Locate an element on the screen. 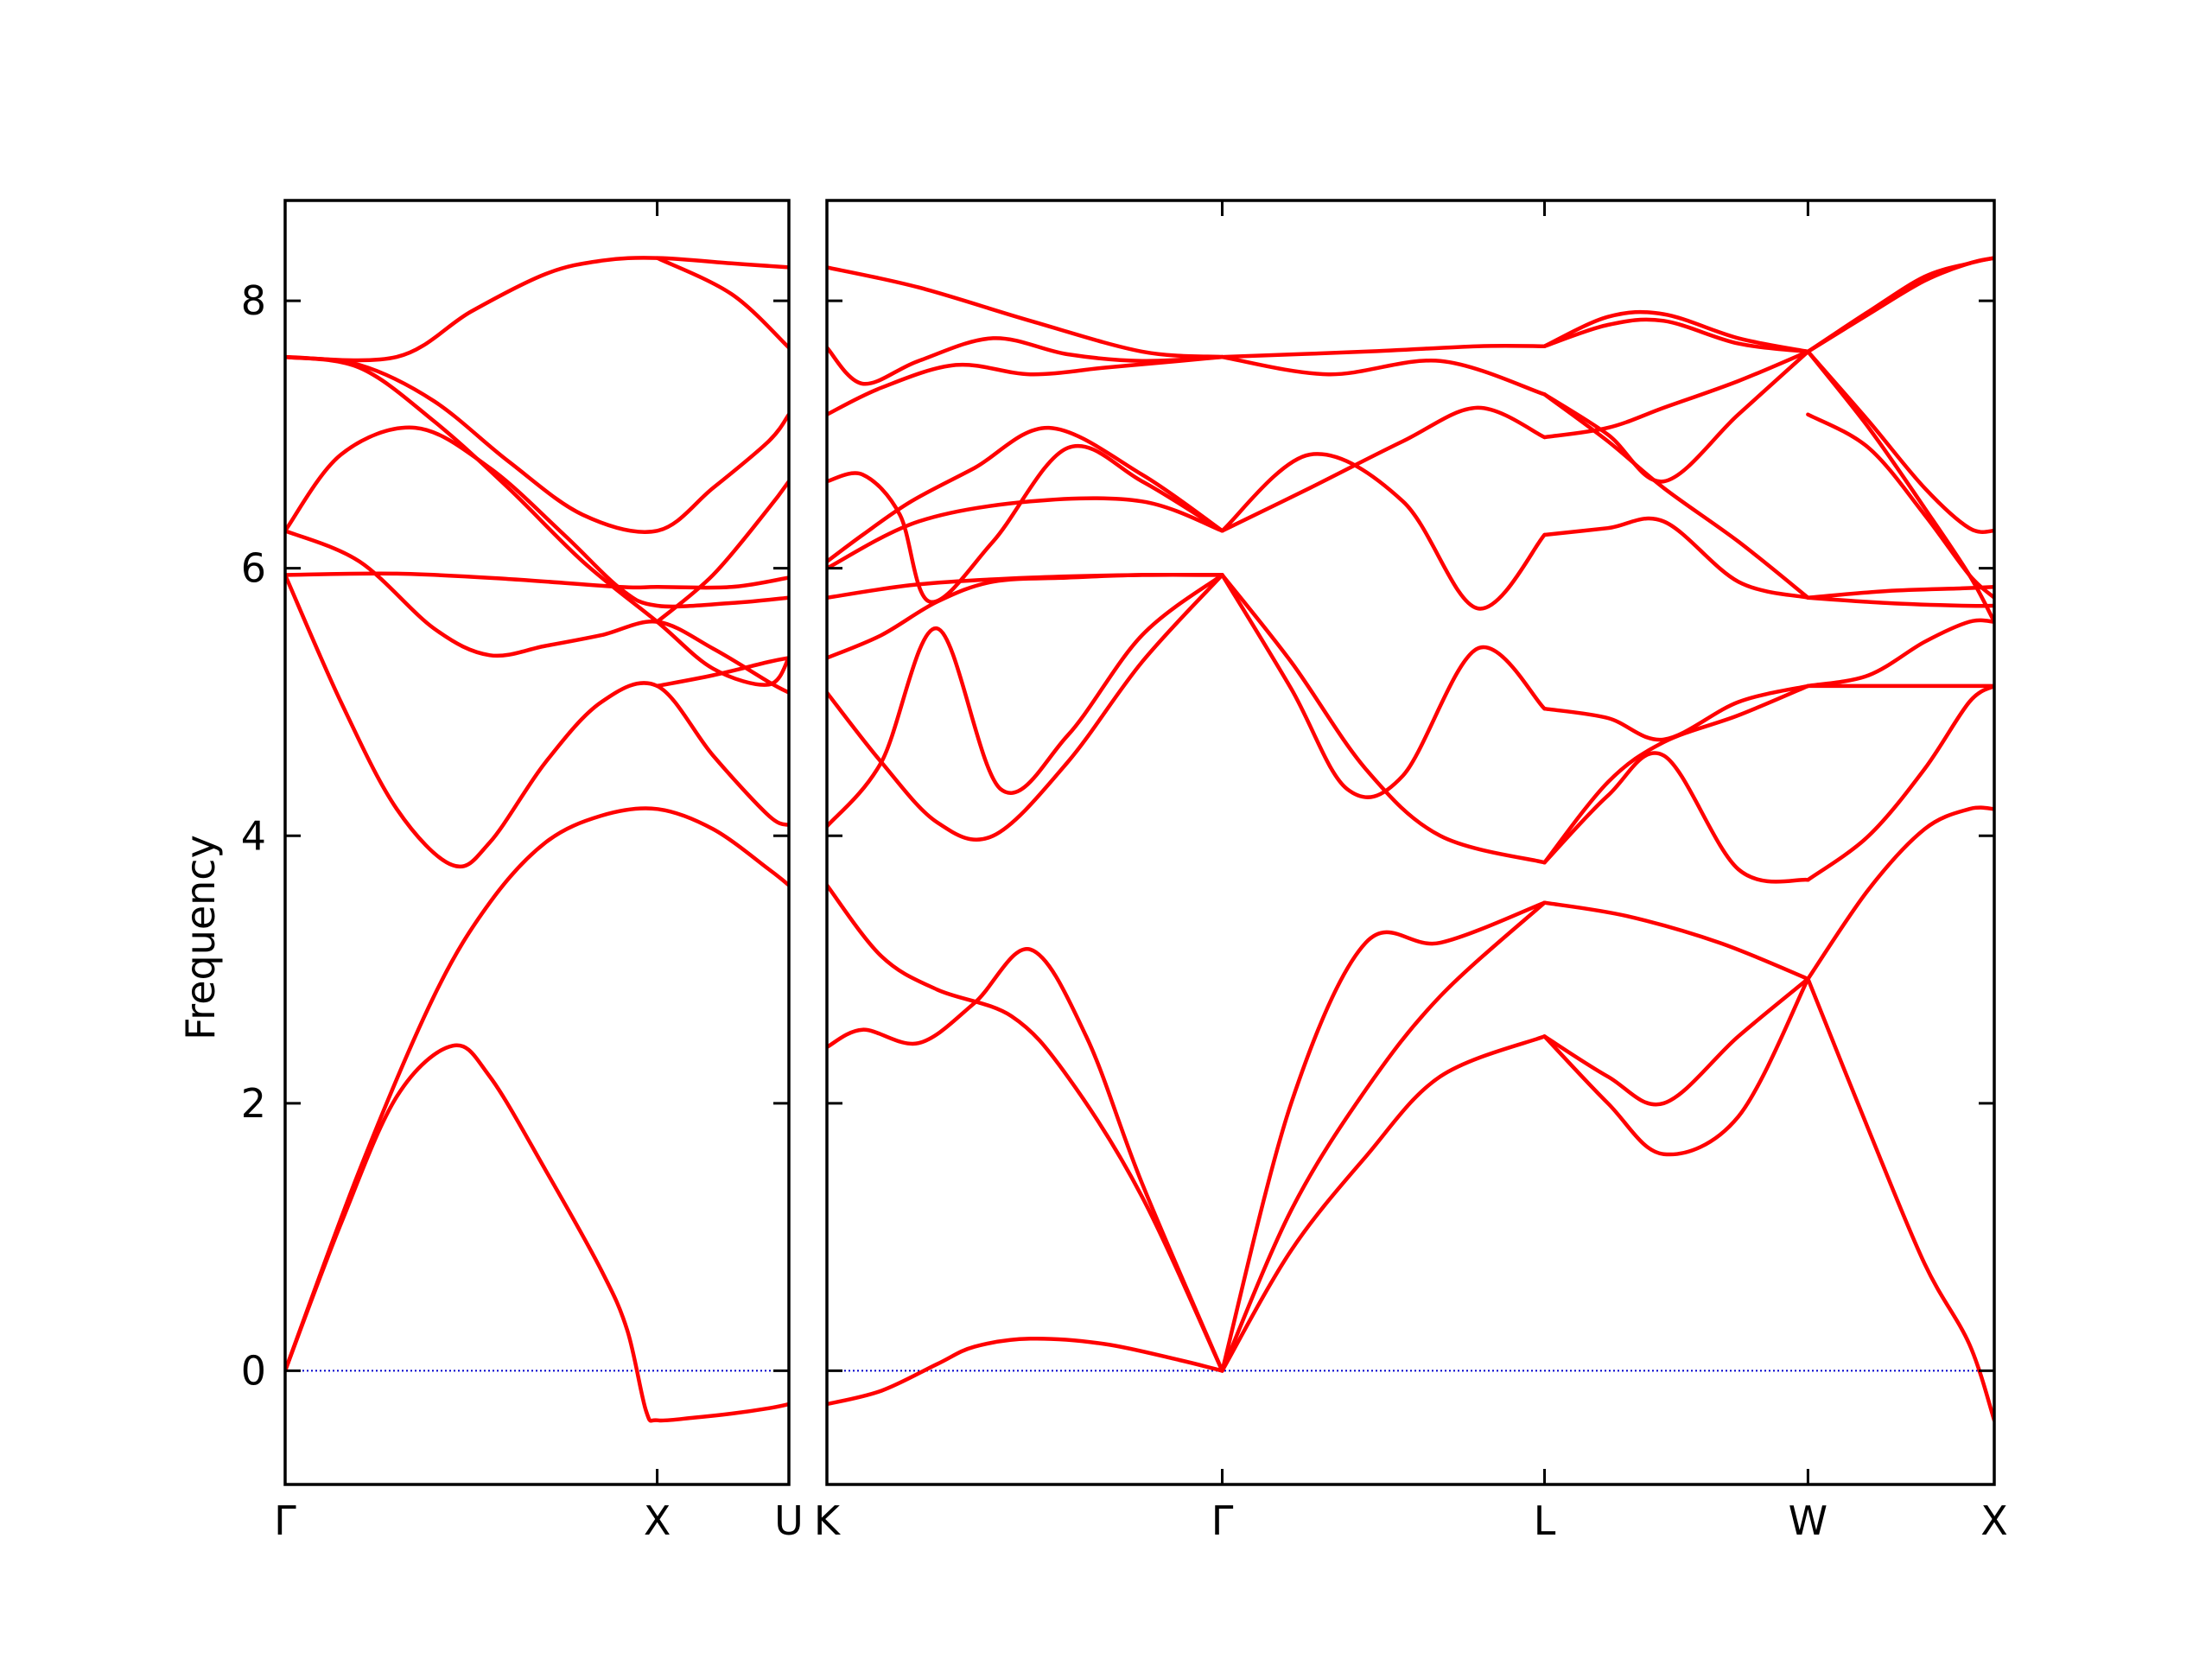 The height and width of the screenshot is (1659, 2212). y-tick-label: 8 is located at coordinates (253, 300).